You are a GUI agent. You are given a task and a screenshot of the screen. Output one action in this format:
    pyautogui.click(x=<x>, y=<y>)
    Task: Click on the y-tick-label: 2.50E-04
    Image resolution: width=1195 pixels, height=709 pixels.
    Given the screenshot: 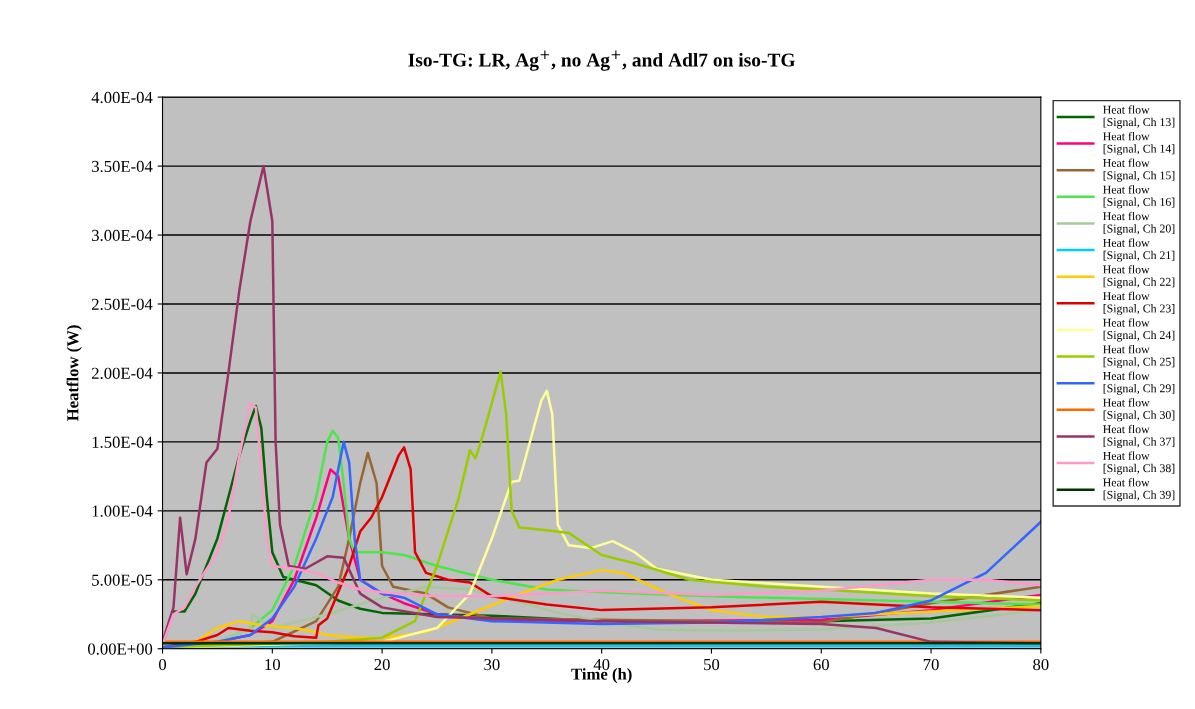 What is the action you would take?
    pyautogui.click(x=122, y=304)
    